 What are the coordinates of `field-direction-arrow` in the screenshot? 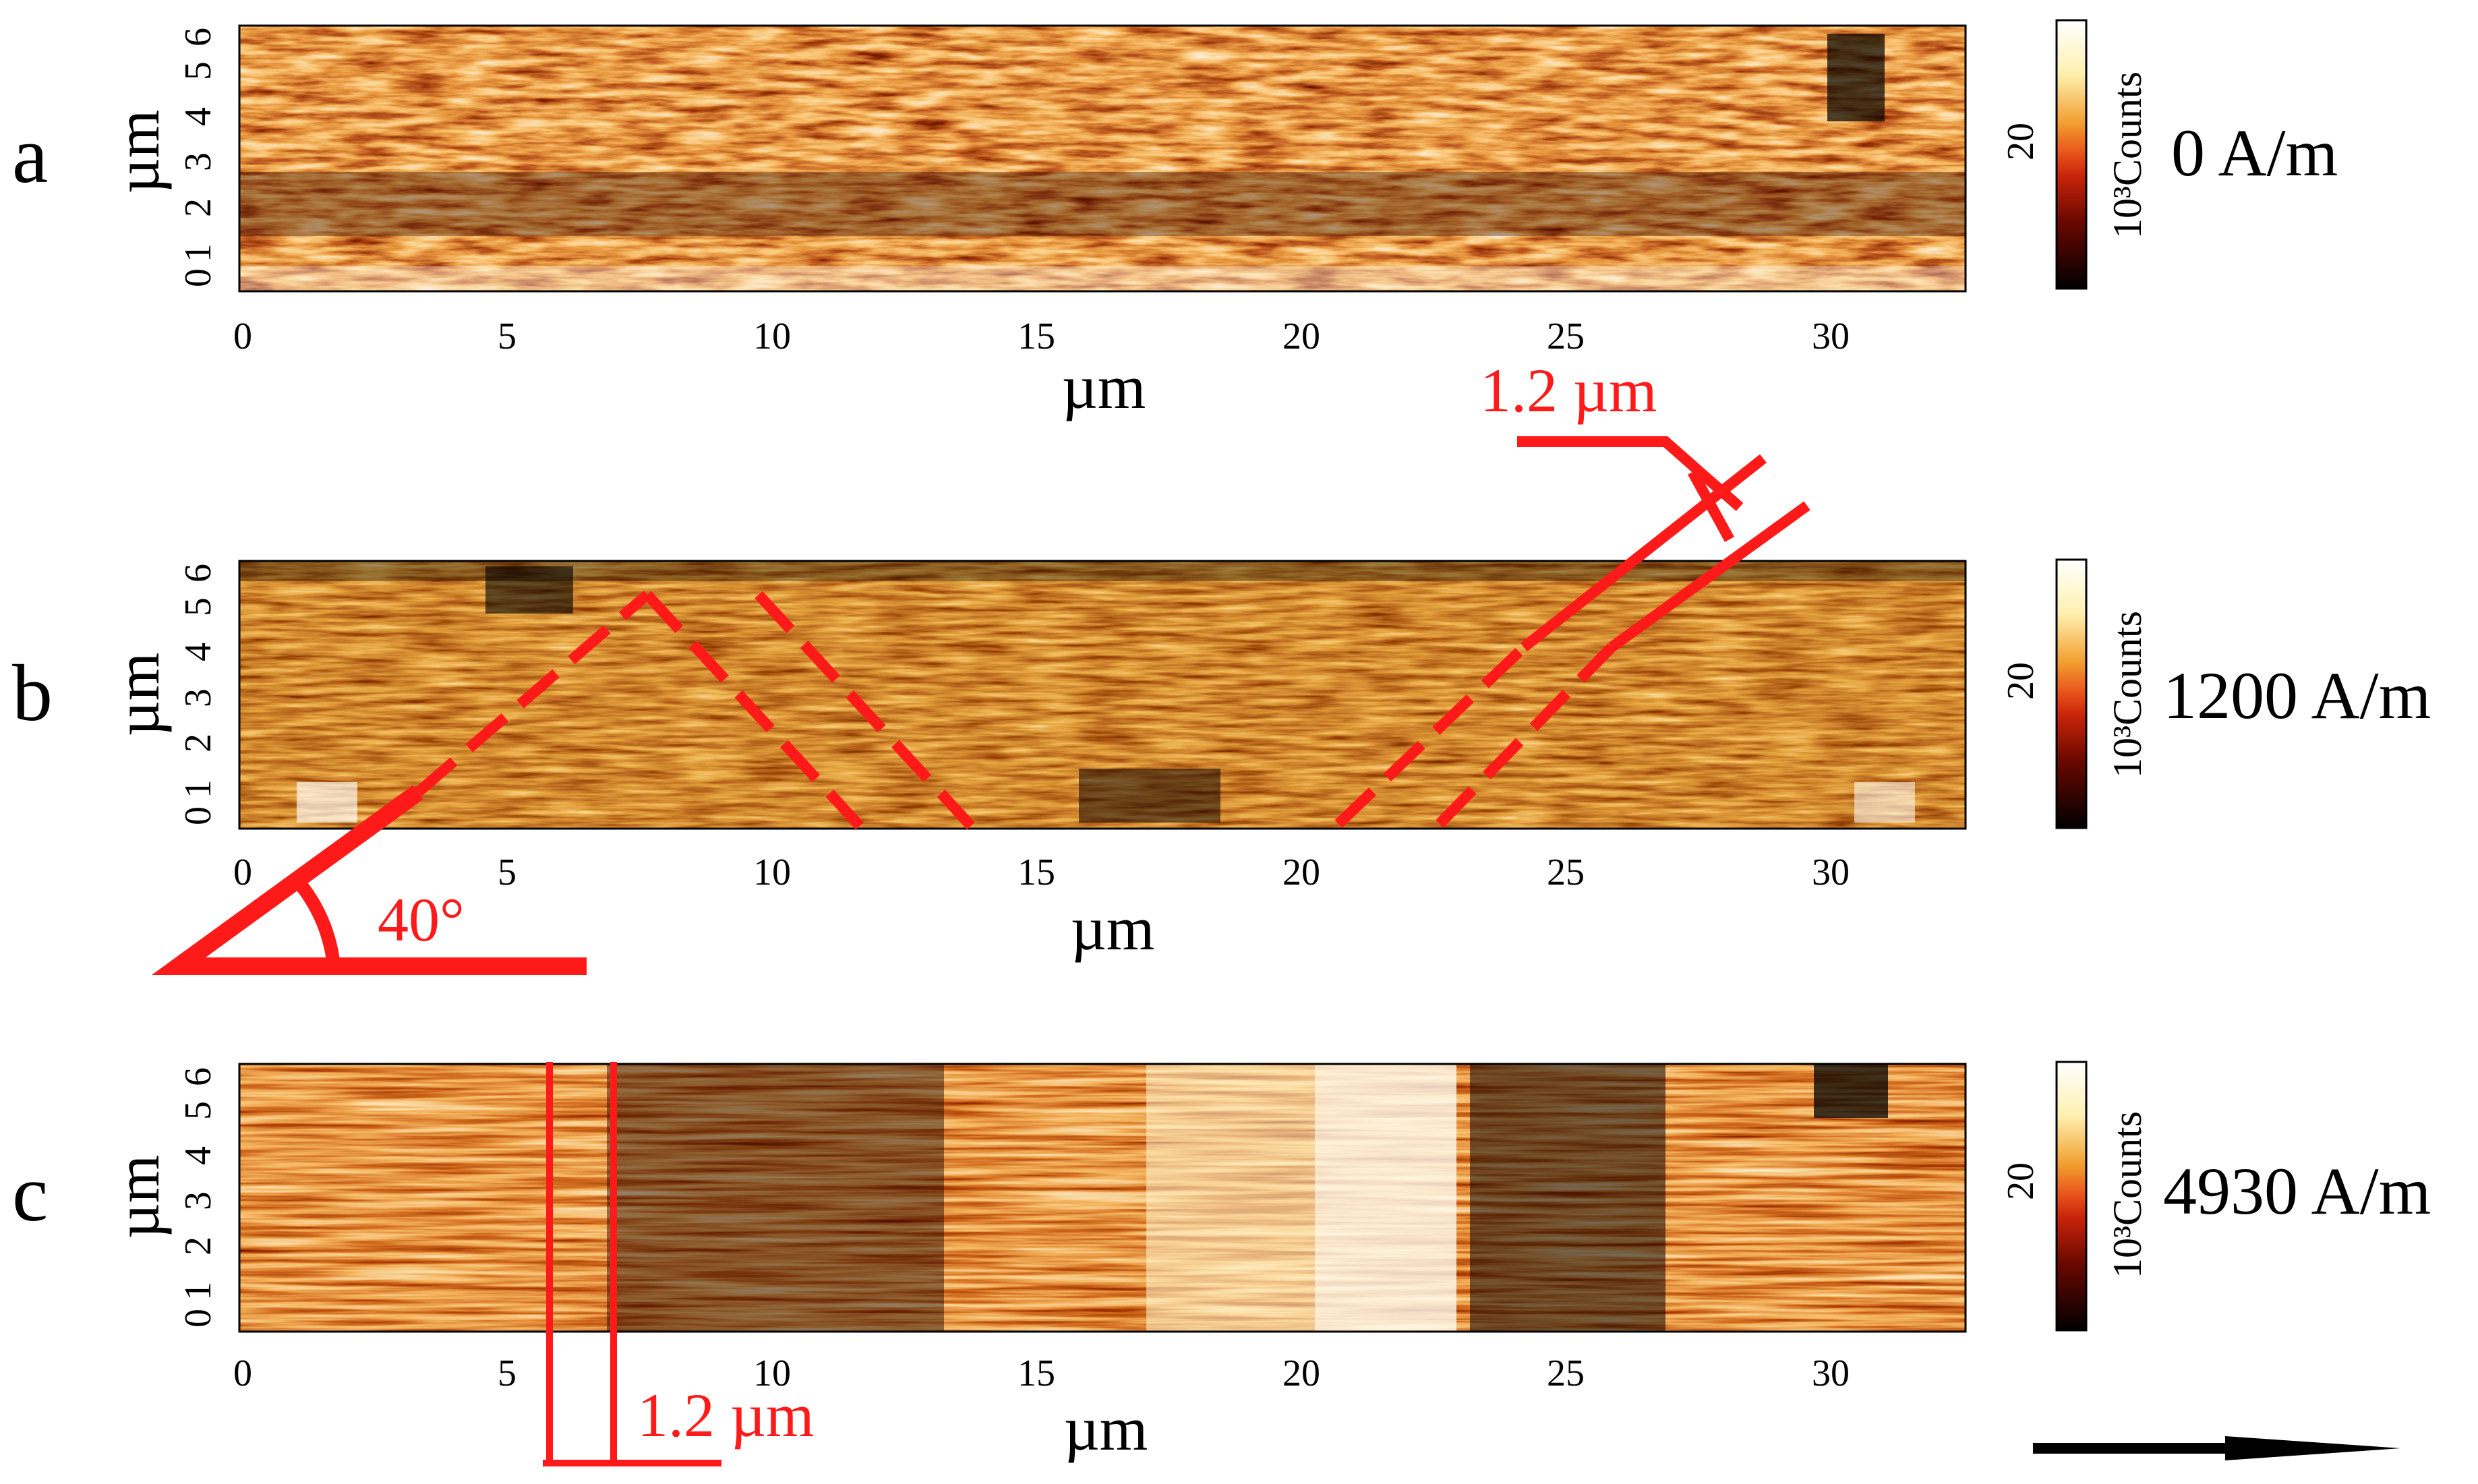 It's located at (2216, 1448).